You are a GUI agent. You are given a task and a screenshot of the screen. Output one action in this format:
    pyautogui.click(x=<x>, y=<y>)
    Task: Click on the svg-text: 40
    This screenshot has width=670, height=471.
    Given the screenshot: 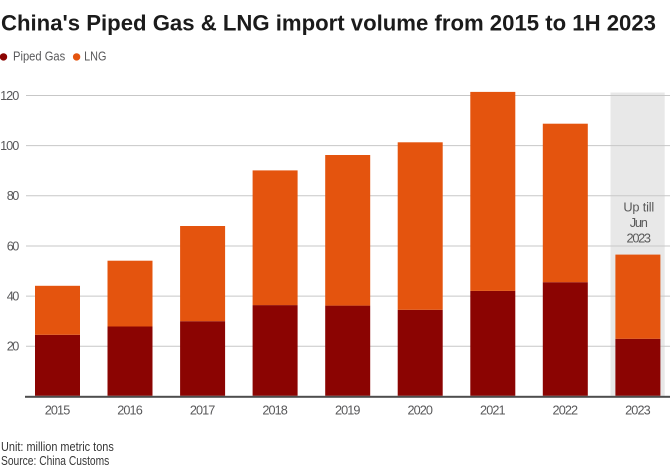 What is the action you would take?
    pyautogui.click(x=13, y=297)
    